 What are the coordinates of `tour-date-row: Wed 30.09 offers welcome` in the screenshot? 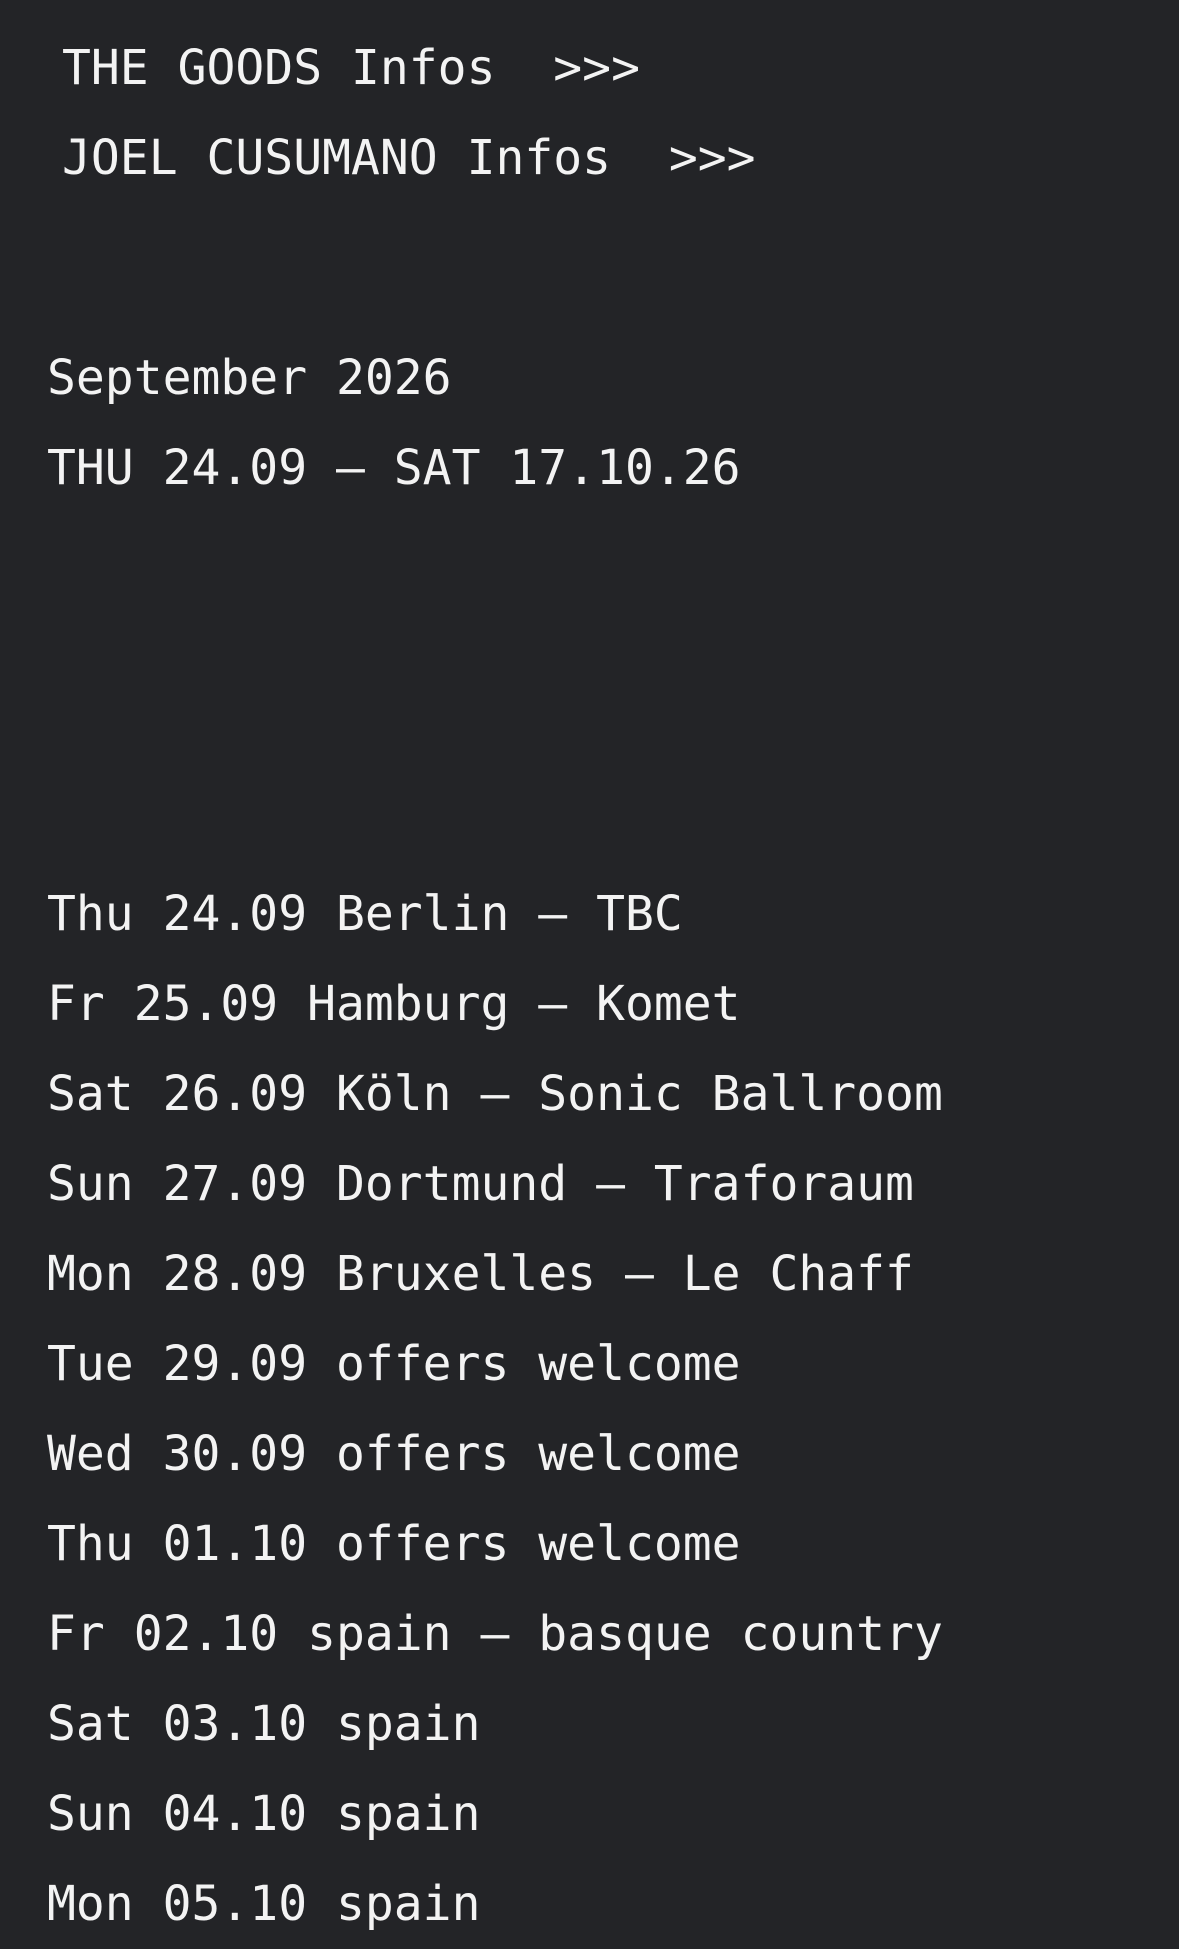 It's located at (394, 1454).